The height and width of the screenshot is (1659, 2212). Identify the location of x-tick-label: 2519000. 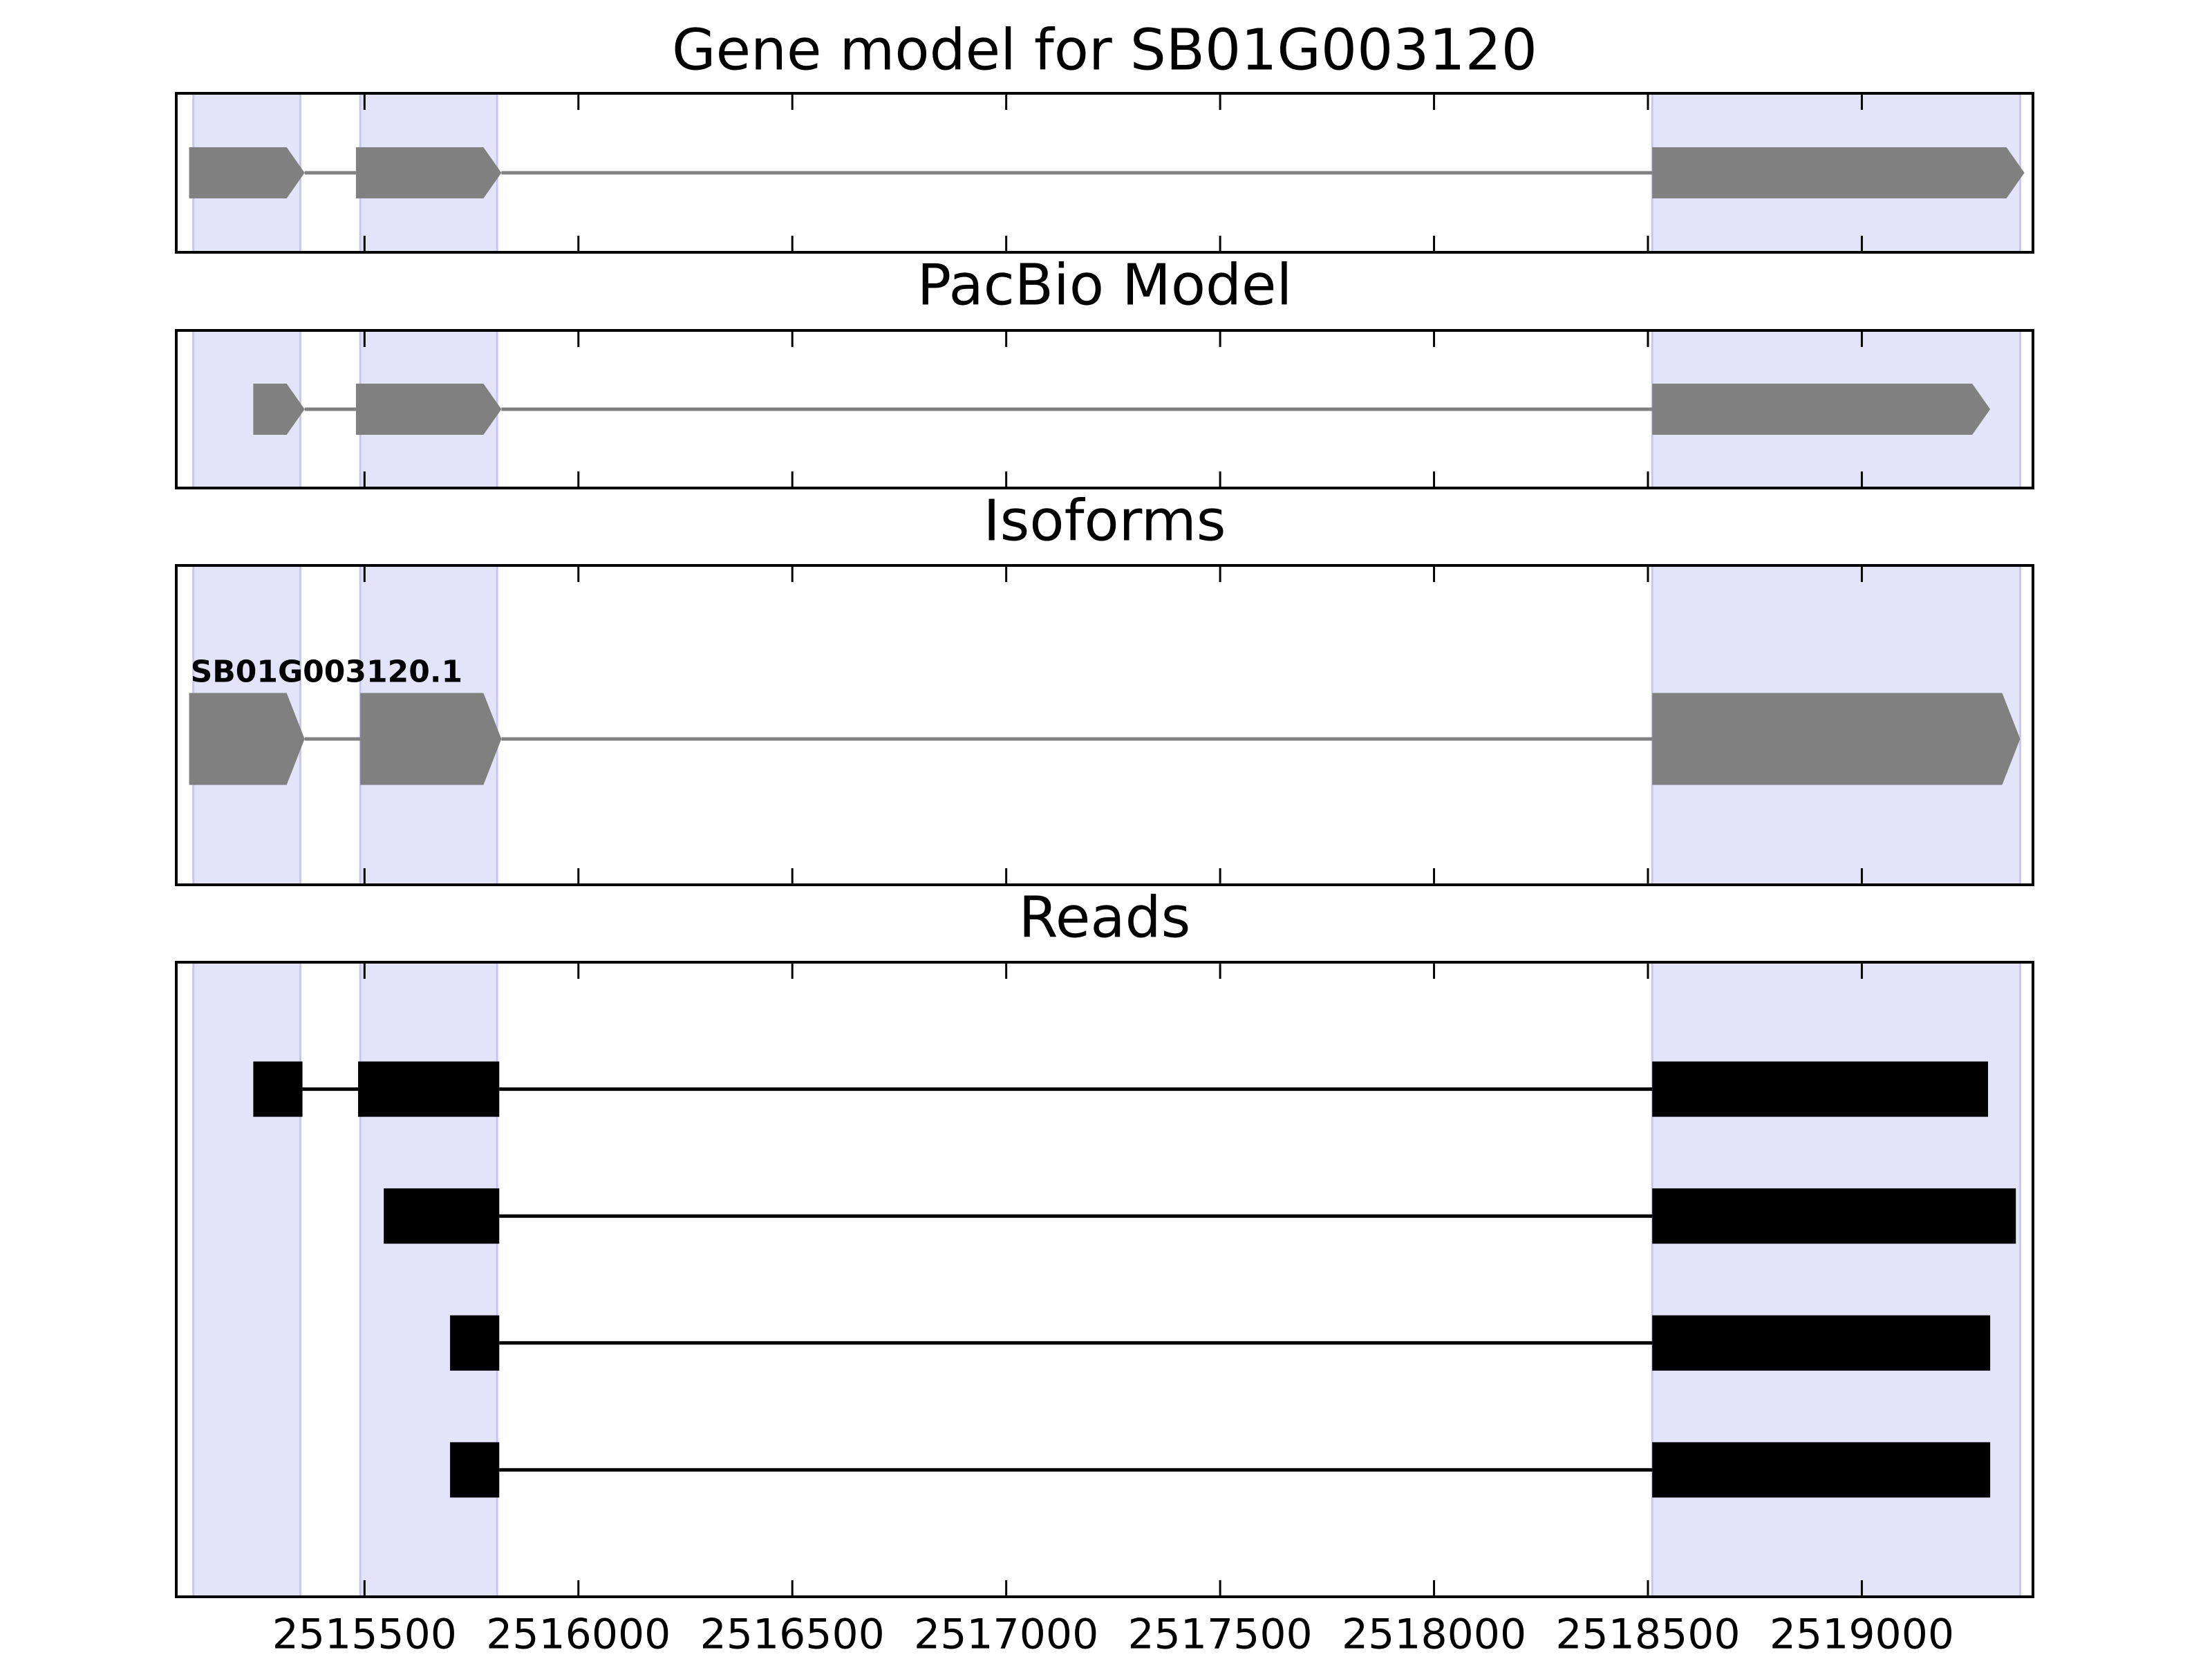
(1862, 1635).